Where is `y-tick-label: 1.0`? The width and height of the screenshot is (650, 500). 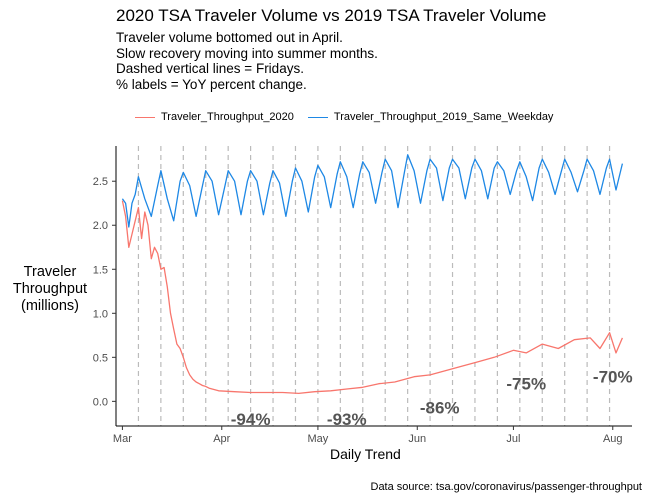
y-tick-label: 1.0 is located at coordinates (100, 314).